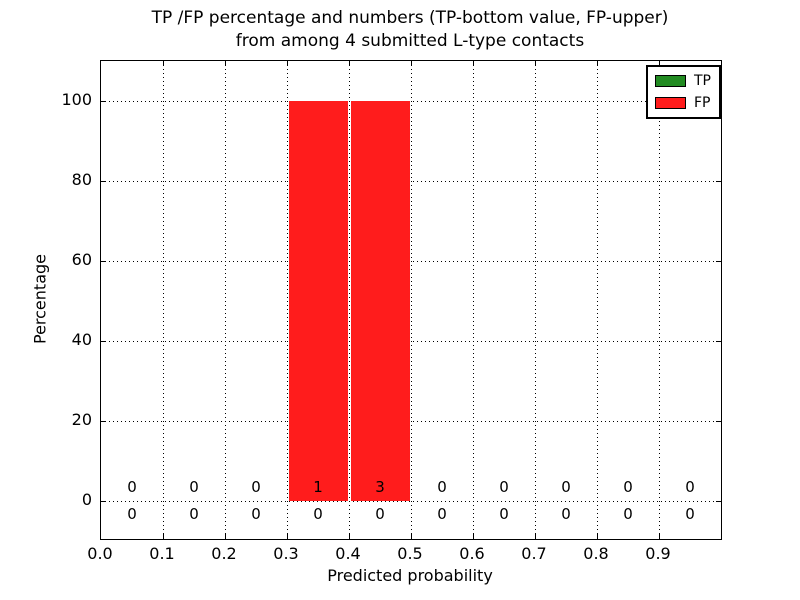  Describe the element at coordinates (472, 553) in the screenshot. I see `x-tick-label: 0.6` at that location.